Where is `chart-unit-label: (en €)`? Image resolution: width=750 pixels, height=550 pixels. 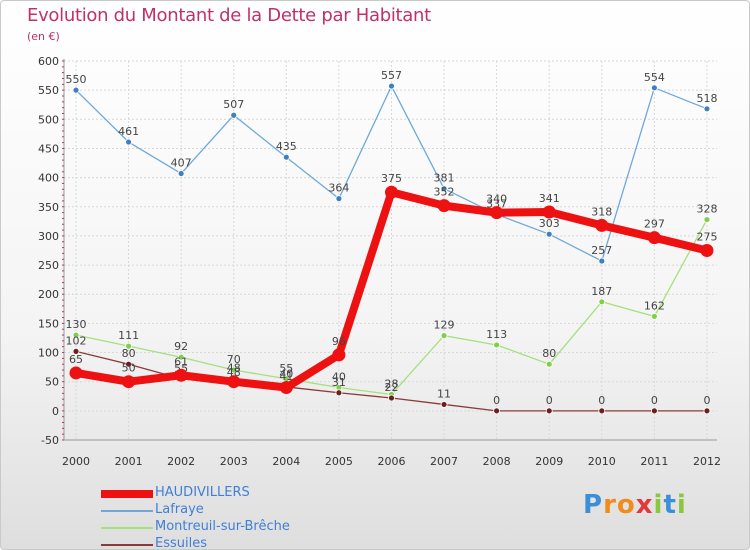
chart-unit-label: (en €) is located at coordinates (43, 36).